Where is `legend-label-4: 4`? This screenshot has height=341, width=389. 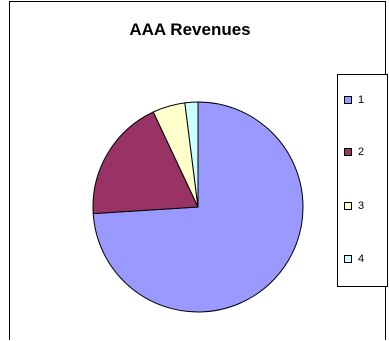
legend-label-4: 4 is located at coordinates (361, 259).